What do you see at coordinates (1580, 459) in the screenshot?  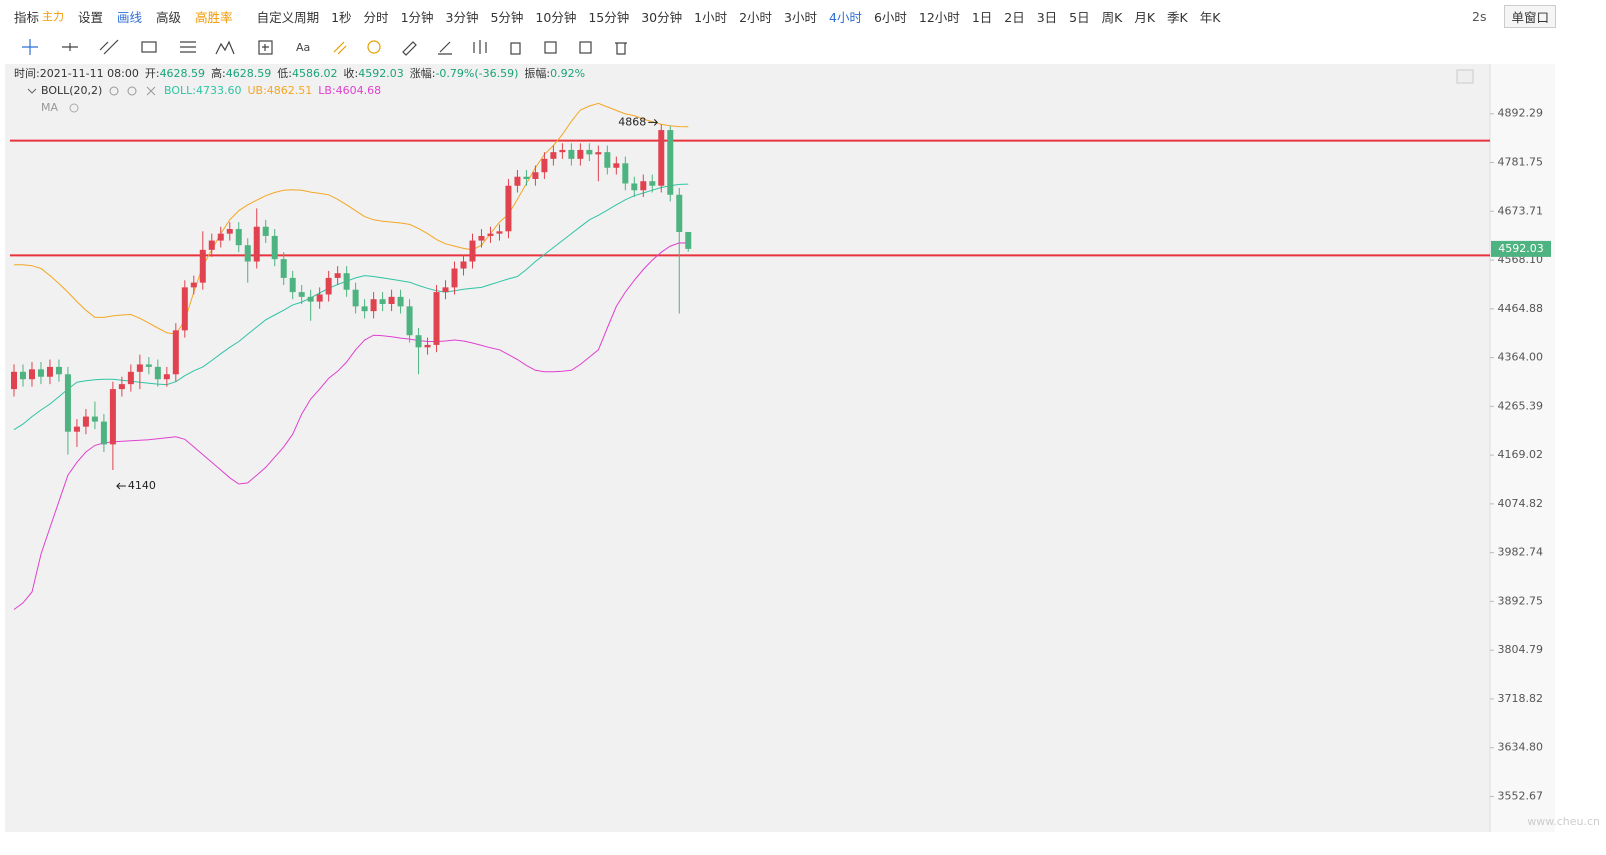 I see `side-bg` at bounding box center [1580, 459].